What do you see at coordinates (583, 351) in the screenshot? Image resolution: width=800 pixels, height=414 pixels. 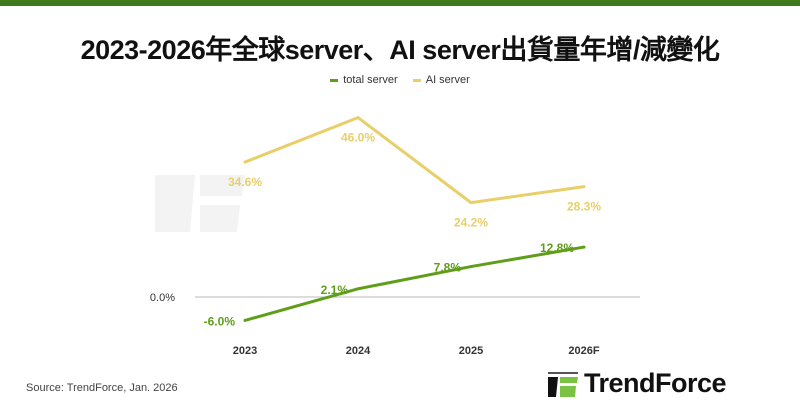 I see `x-tick-label: 2026F` at bounding box center [583, 351].